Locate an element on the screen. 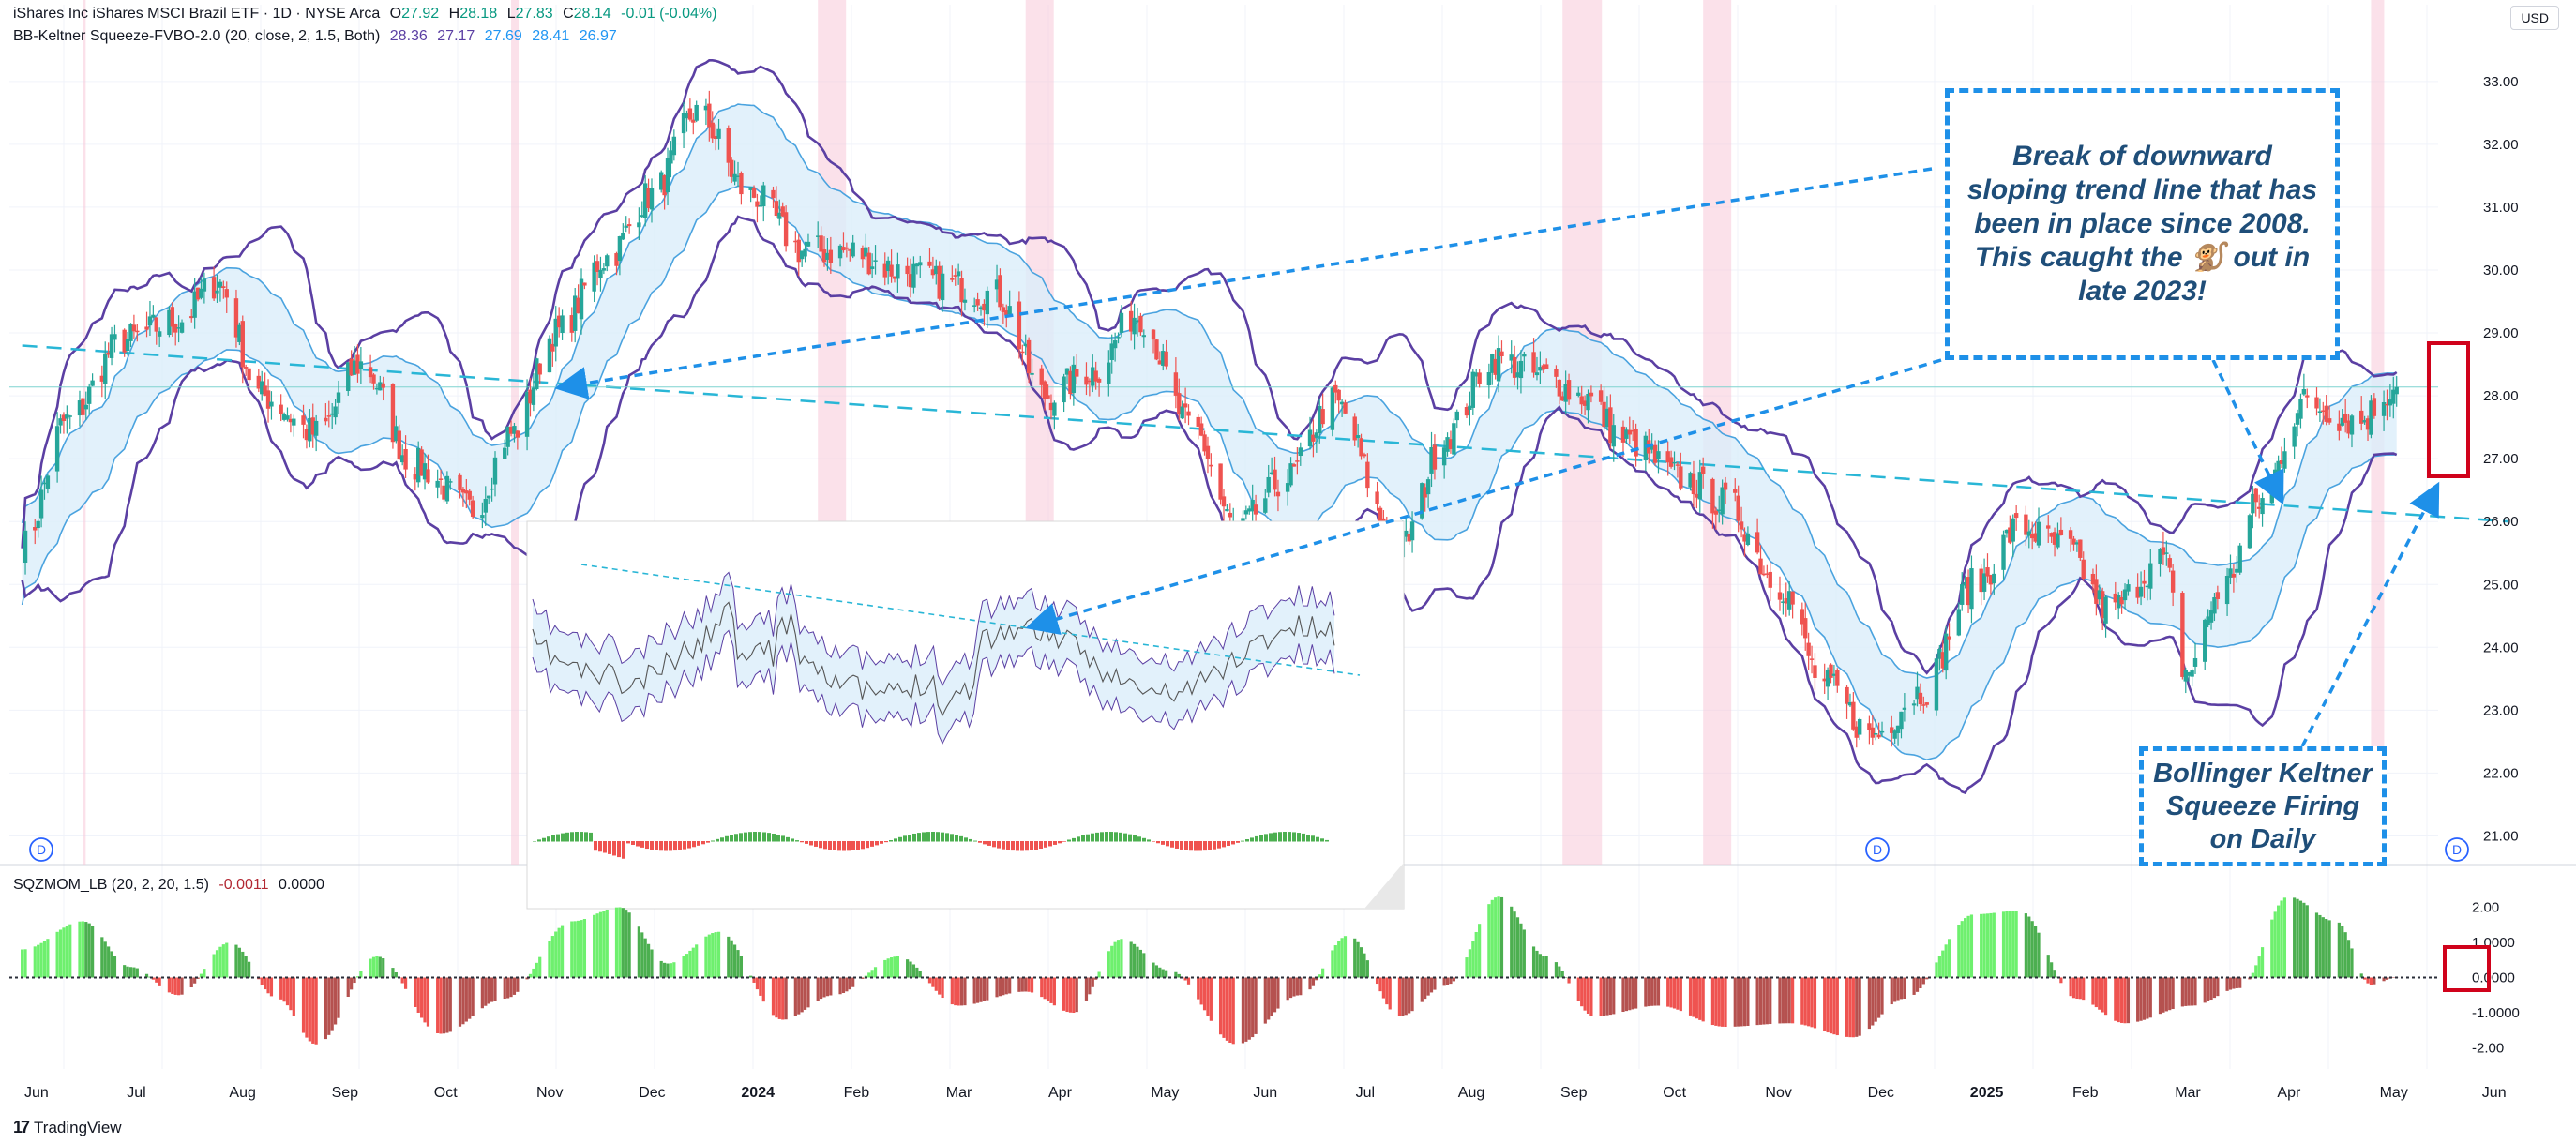 The width and height of the screenshot is (2576, 1144). time-tick-label: Aug is located at coordinates (242, 1093).